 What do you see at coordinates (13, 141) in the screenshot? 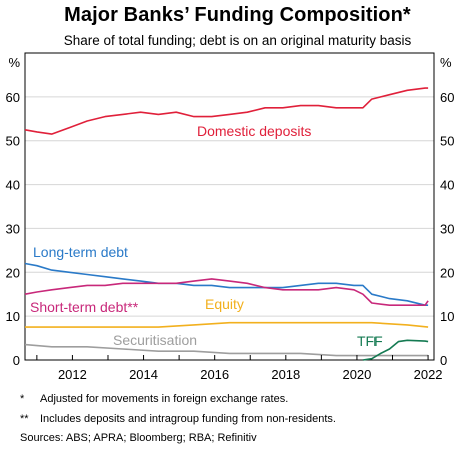
I see `y-tick-left-50: 50` at bounding box center [13, 141].